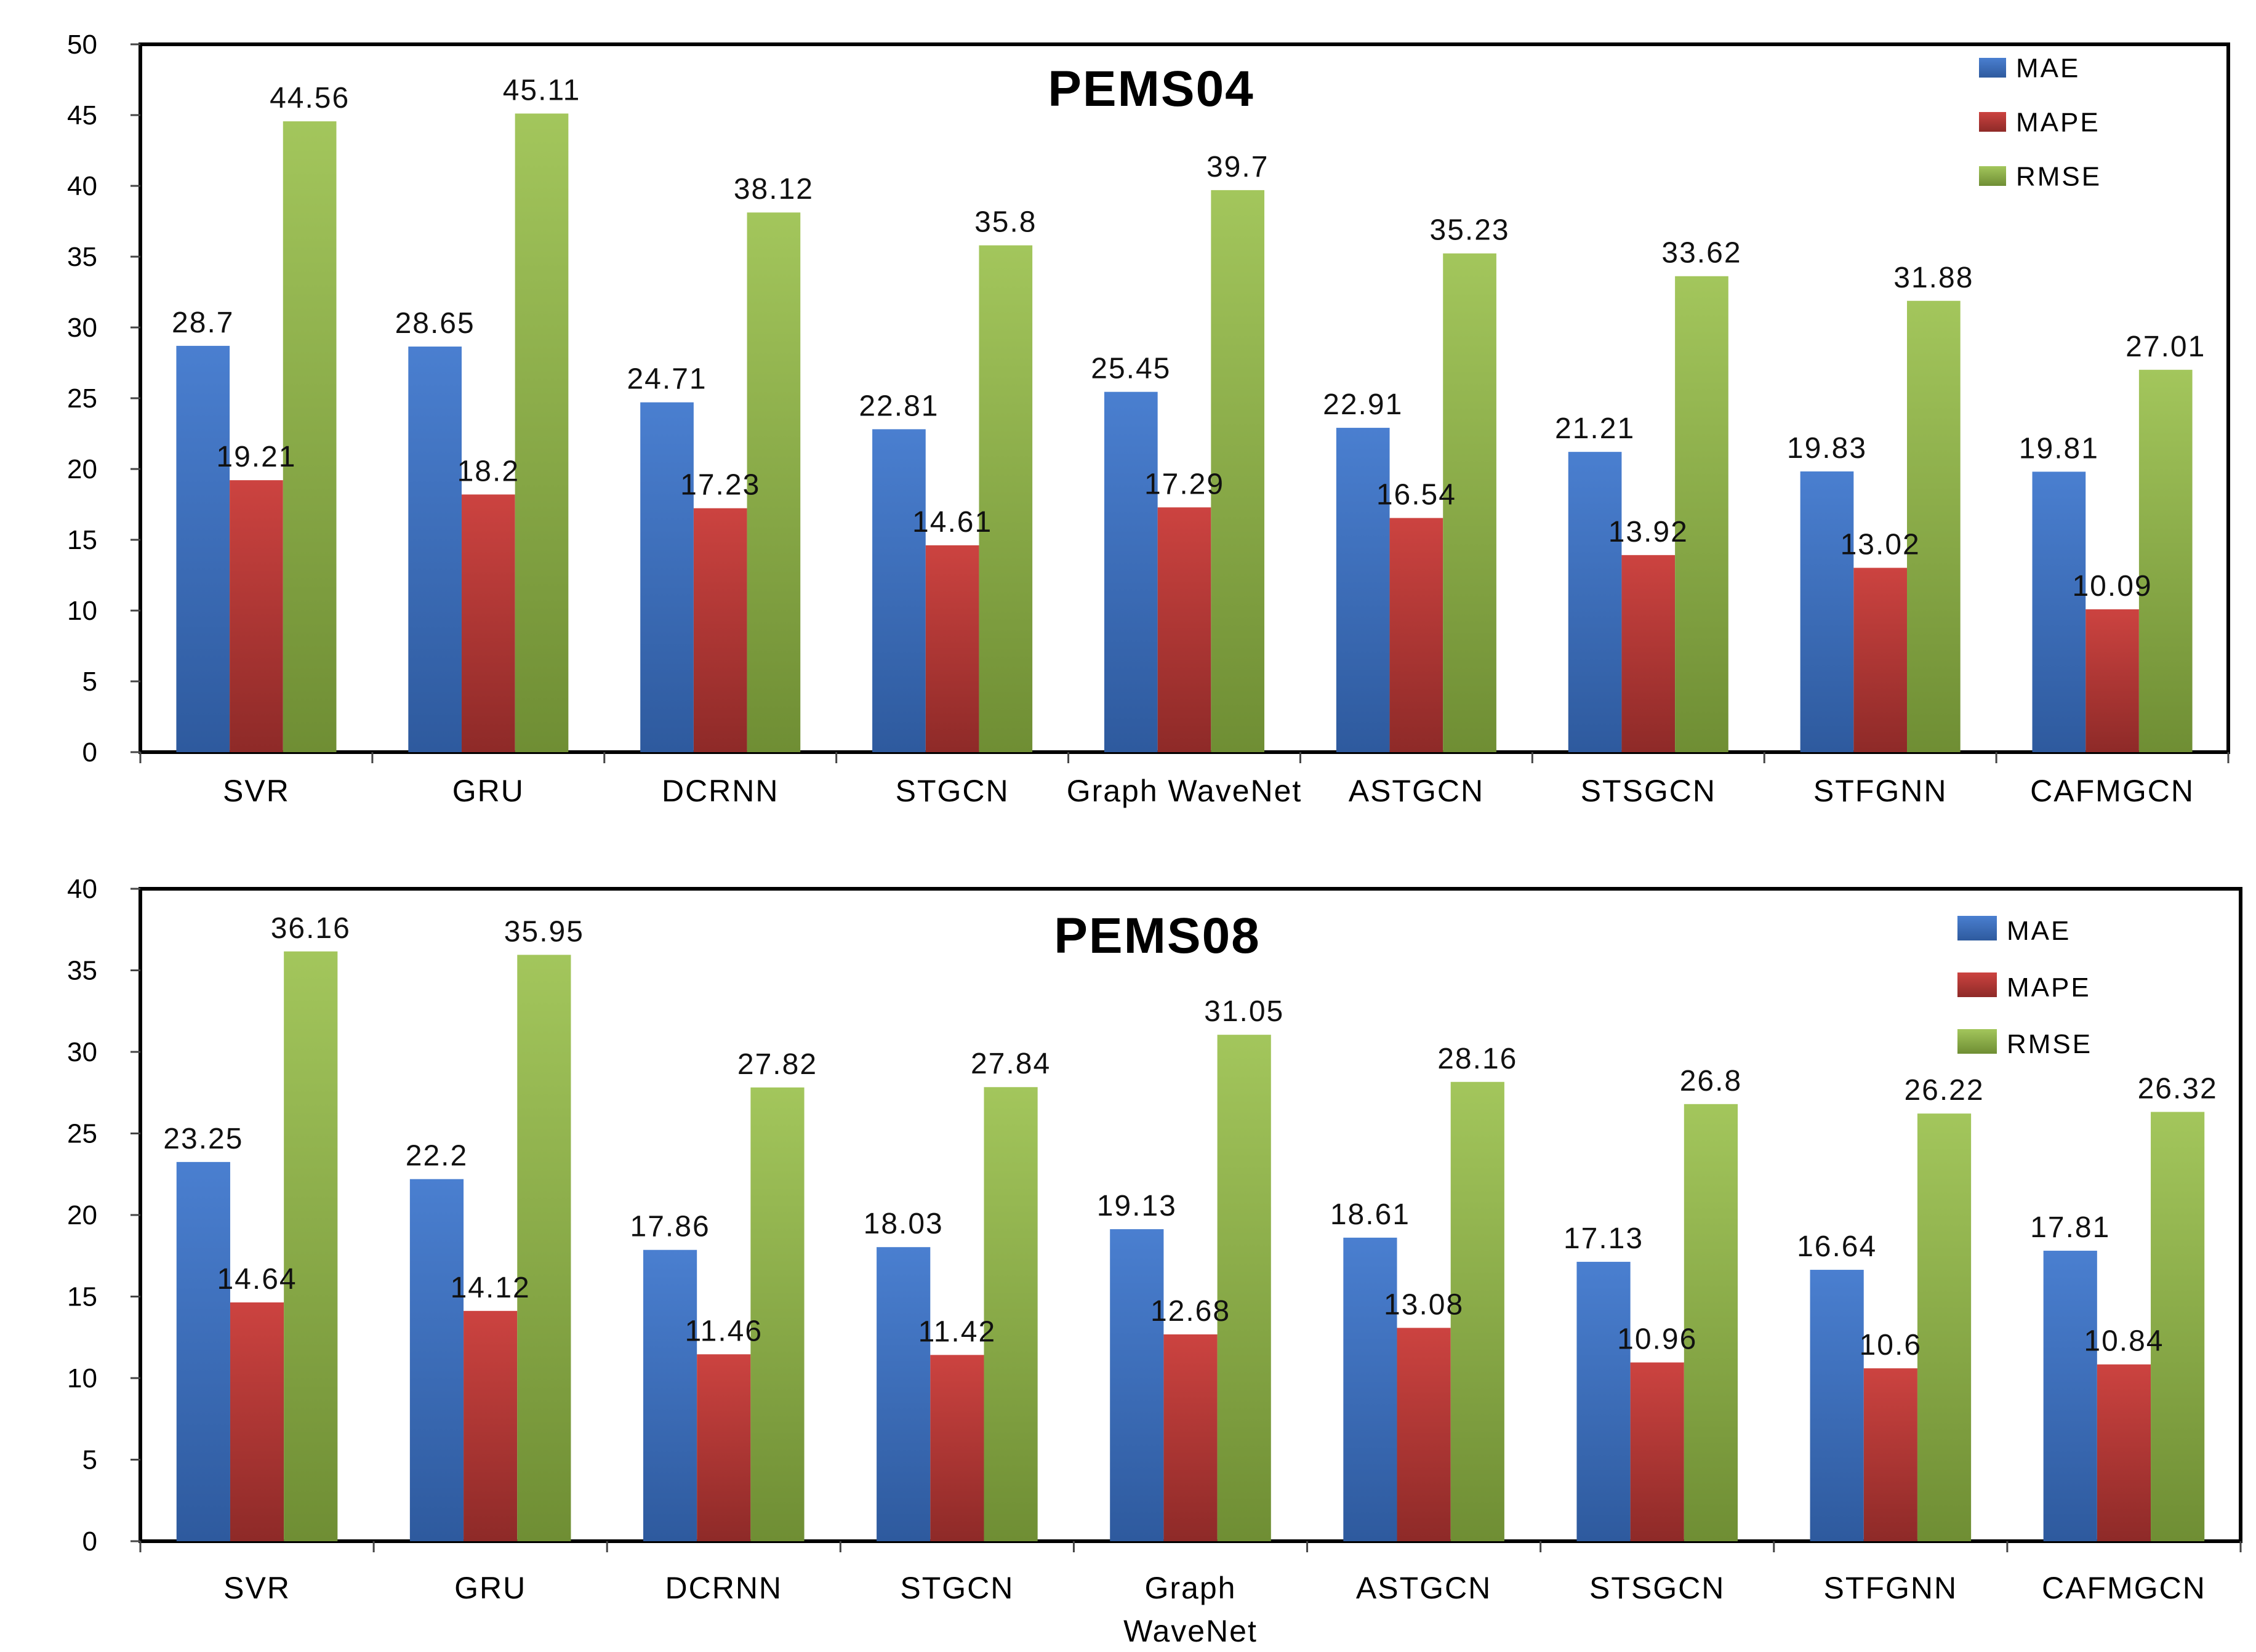 Image resolution: width=2256 pixels, height=1652 pixels. I want to click on data-label: 18.61, so click(1370, 1214).